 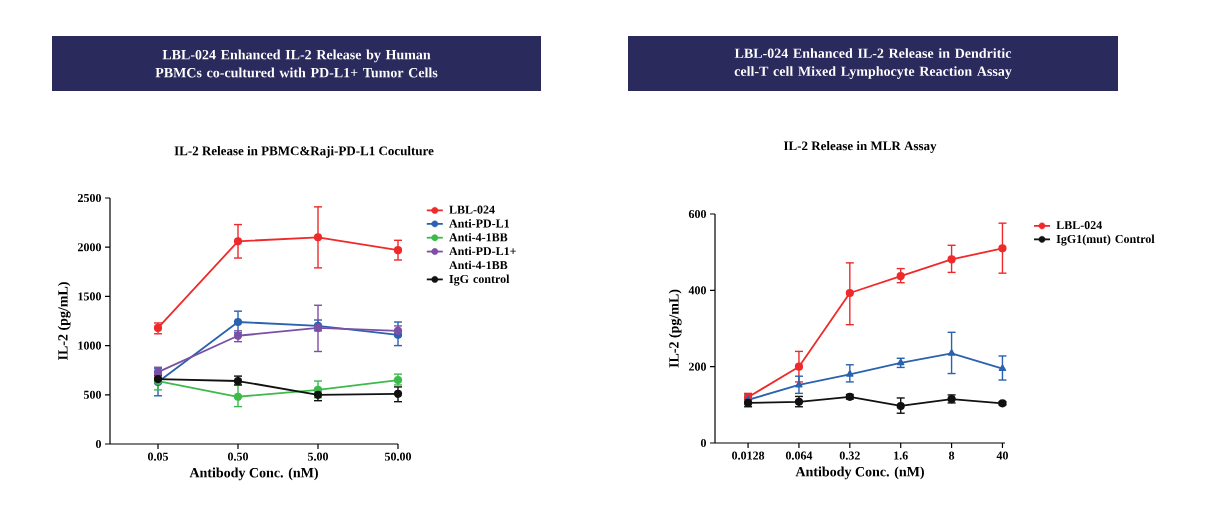 I want to click on x-tick-label: 0.50, so click(x=238, y=456).